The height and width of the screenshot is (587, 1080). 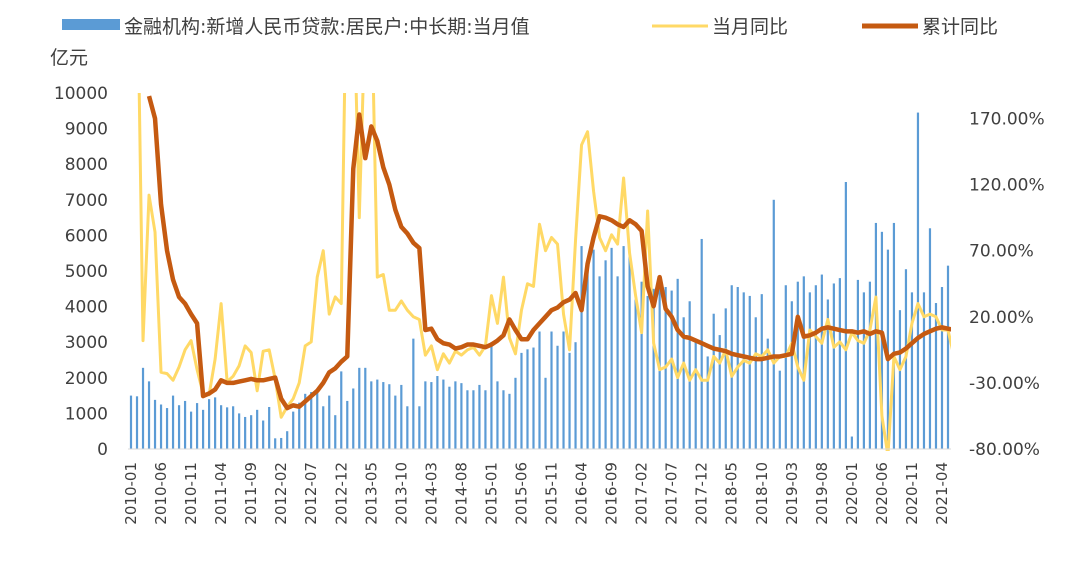 I want to click on y-left-tick-label: 0, so click(x=102, y=450).